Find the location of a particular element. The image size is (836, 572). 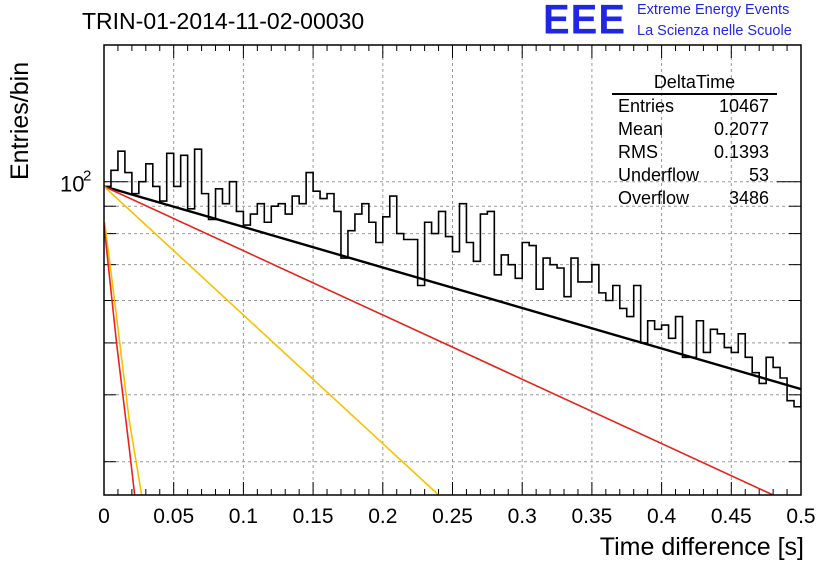

x-tick-label: 0.25 is located at coordinates (452, 516).